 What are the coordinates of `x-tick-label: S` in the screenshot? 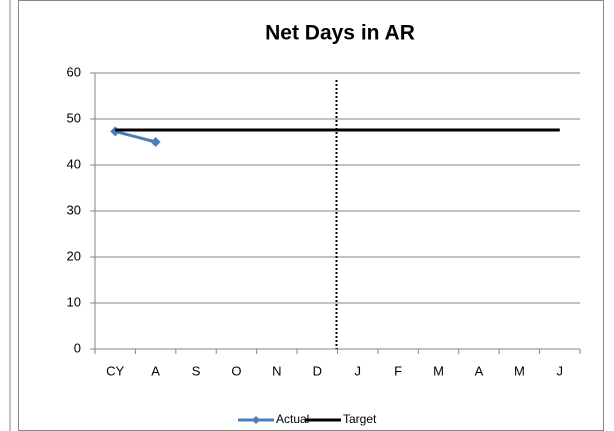 It's located at (196, 370).